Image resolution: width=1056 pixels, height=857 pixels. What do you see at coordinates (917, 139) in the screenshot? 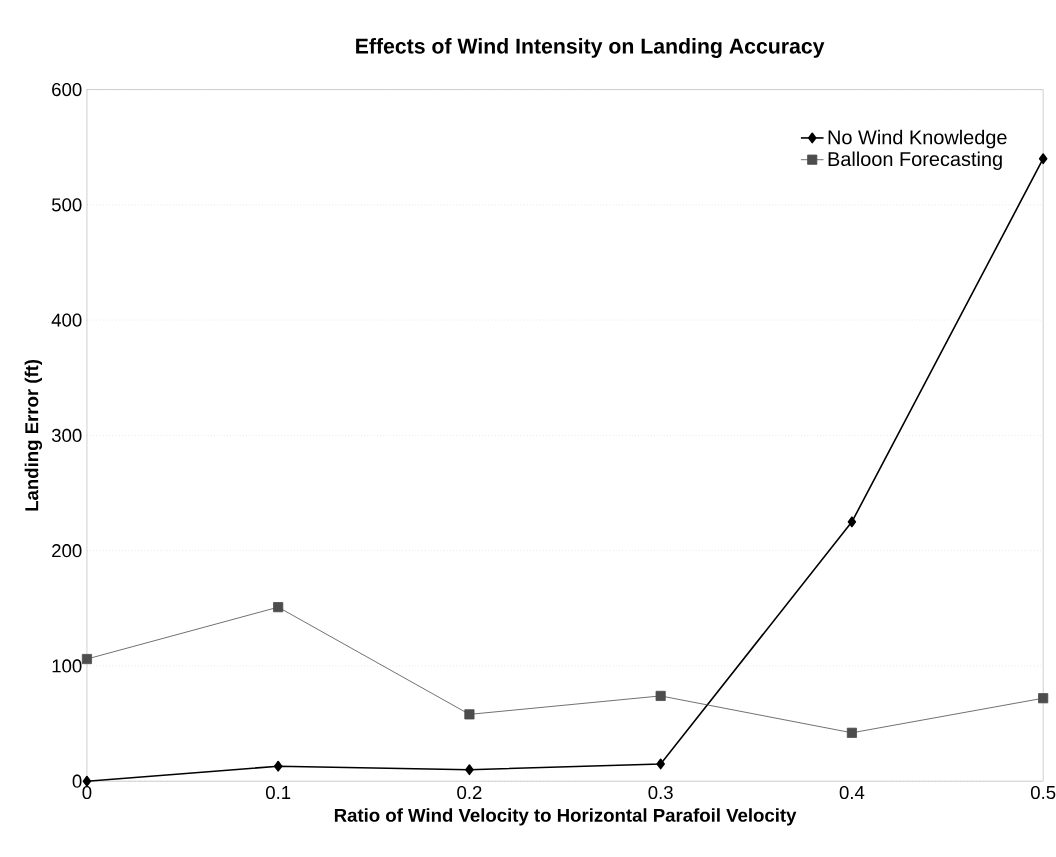
I see `legend-label: No Wind Knowledge` at bounding box center [917, 139].